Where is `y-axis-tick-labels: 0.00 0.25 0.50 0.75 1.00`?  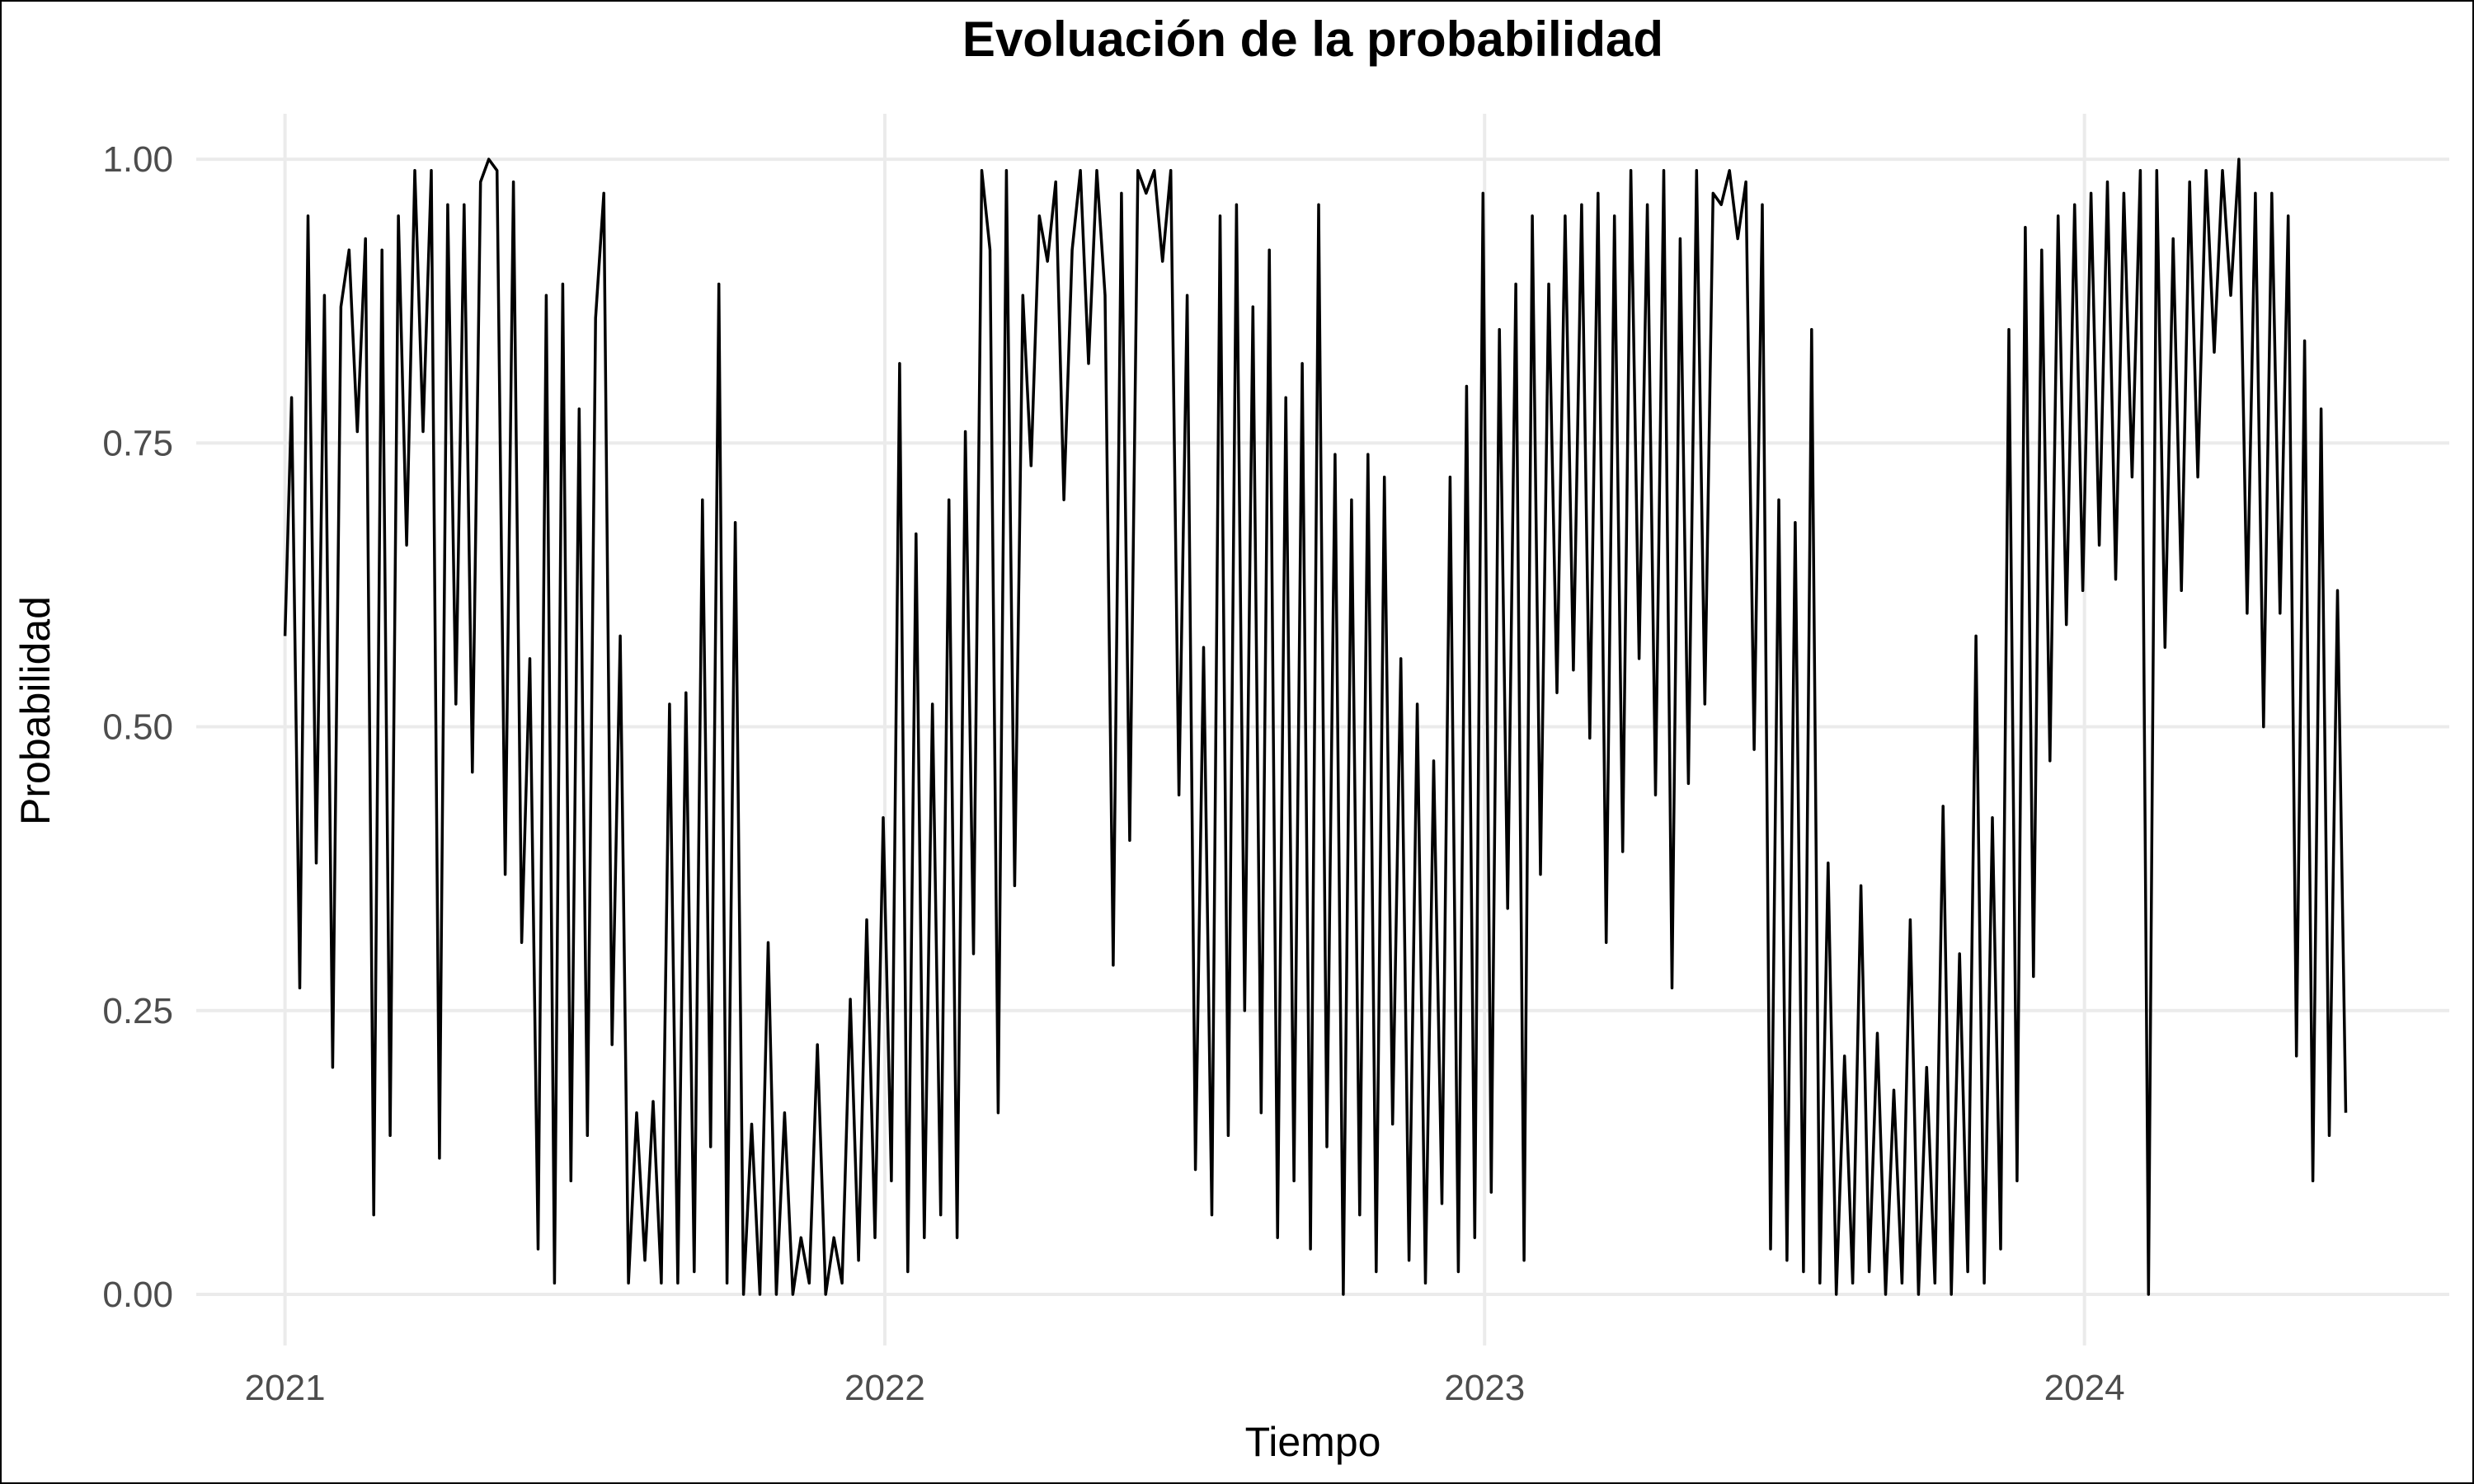 y-axis-tick-labels: 0.00 0.25 0.50 0.75 1.00 is located at coordinates (137, 727).